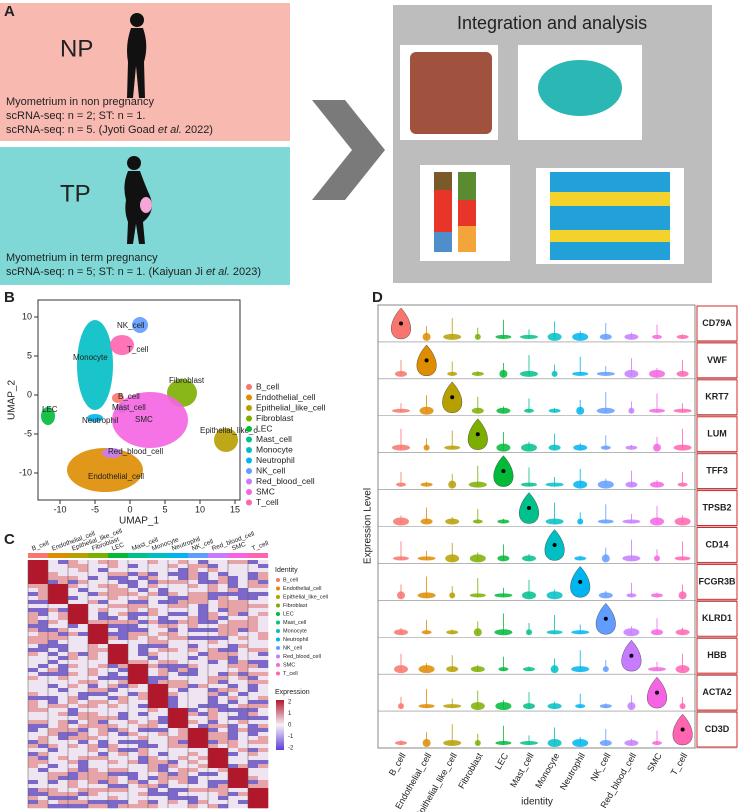 This screenshot has width=738, height=812. Describe the element at coordinates (249, 418) in the screenshot. I see `legend-swatch` at that location.